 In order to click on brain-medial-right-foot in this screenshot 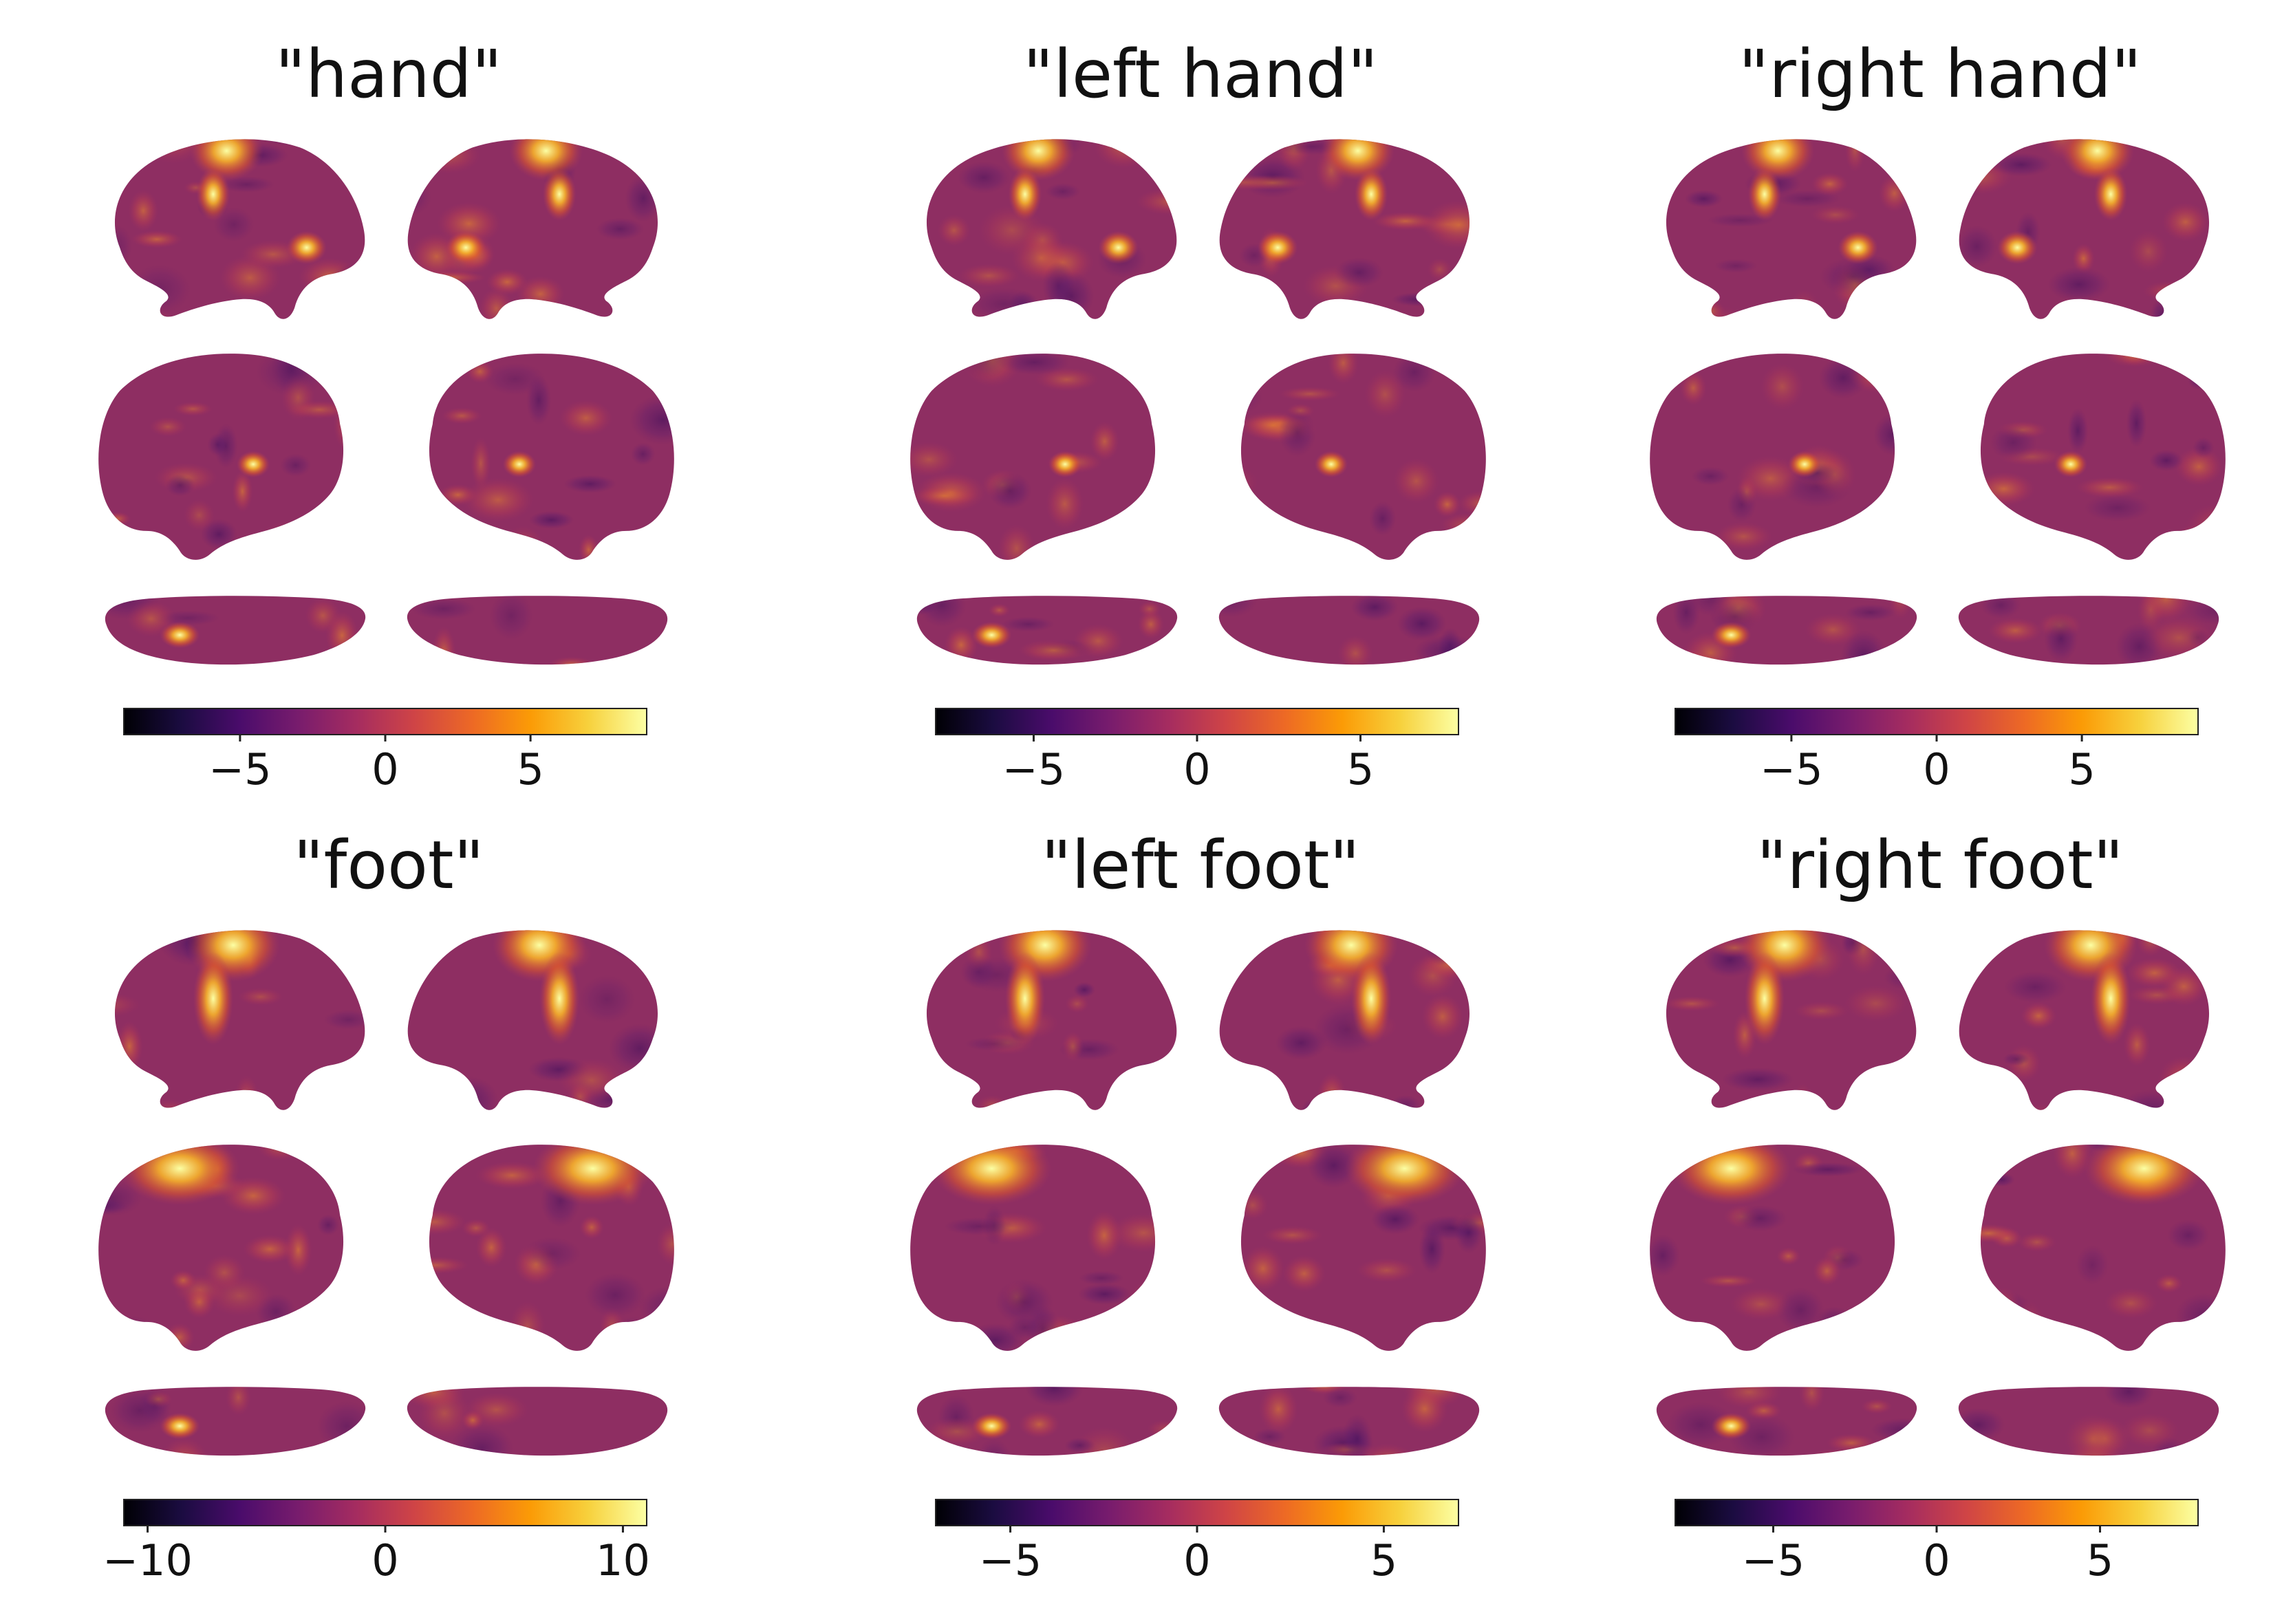, I will do `click(551, 1248)`.